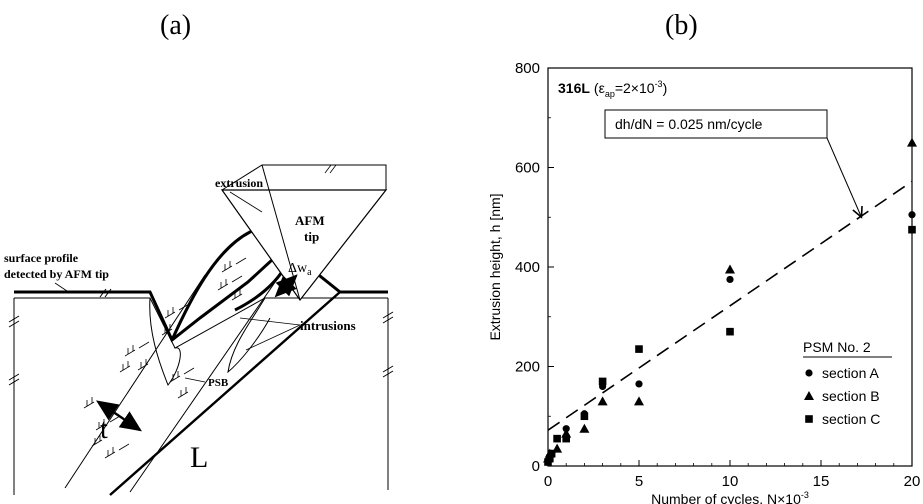 The image size is (923, 504). I want to click on psb-label: PSB, so click(218, 383).